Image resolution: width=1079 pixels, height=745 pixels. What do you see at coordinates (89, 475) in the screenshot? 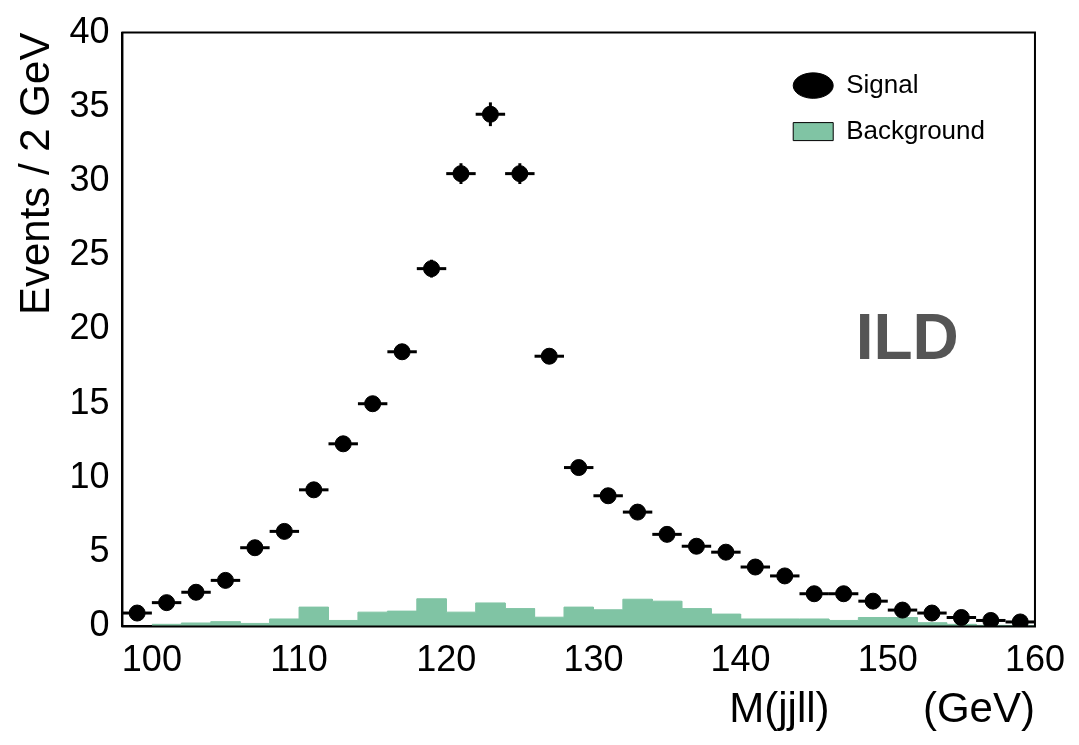
I see `y-tick-label: 10` at bounding box center [89, 475].